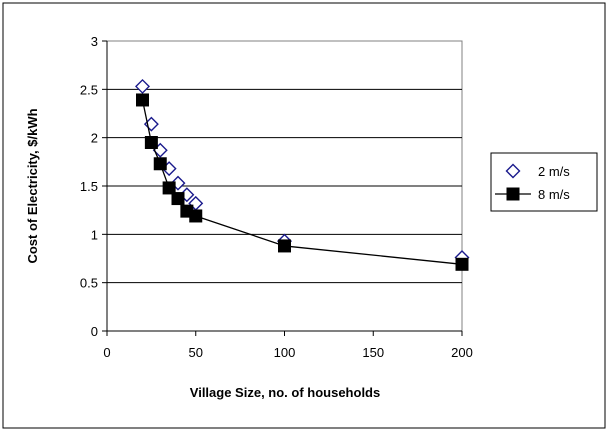 The height and width of the screenshot is (436, 608). I want to click on y-tick-label: 3, so click(94, 41).